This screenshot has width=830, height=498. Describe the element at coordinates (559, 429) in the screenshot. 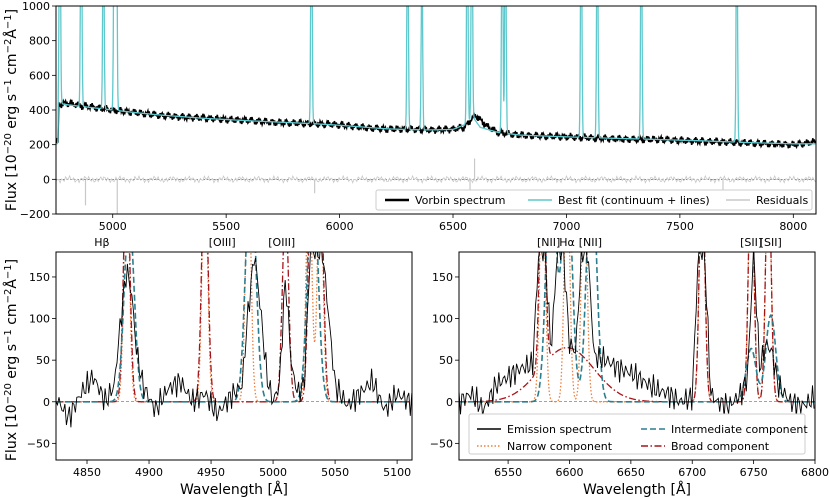

I see `legend-label: Emission spectrum` at that location.